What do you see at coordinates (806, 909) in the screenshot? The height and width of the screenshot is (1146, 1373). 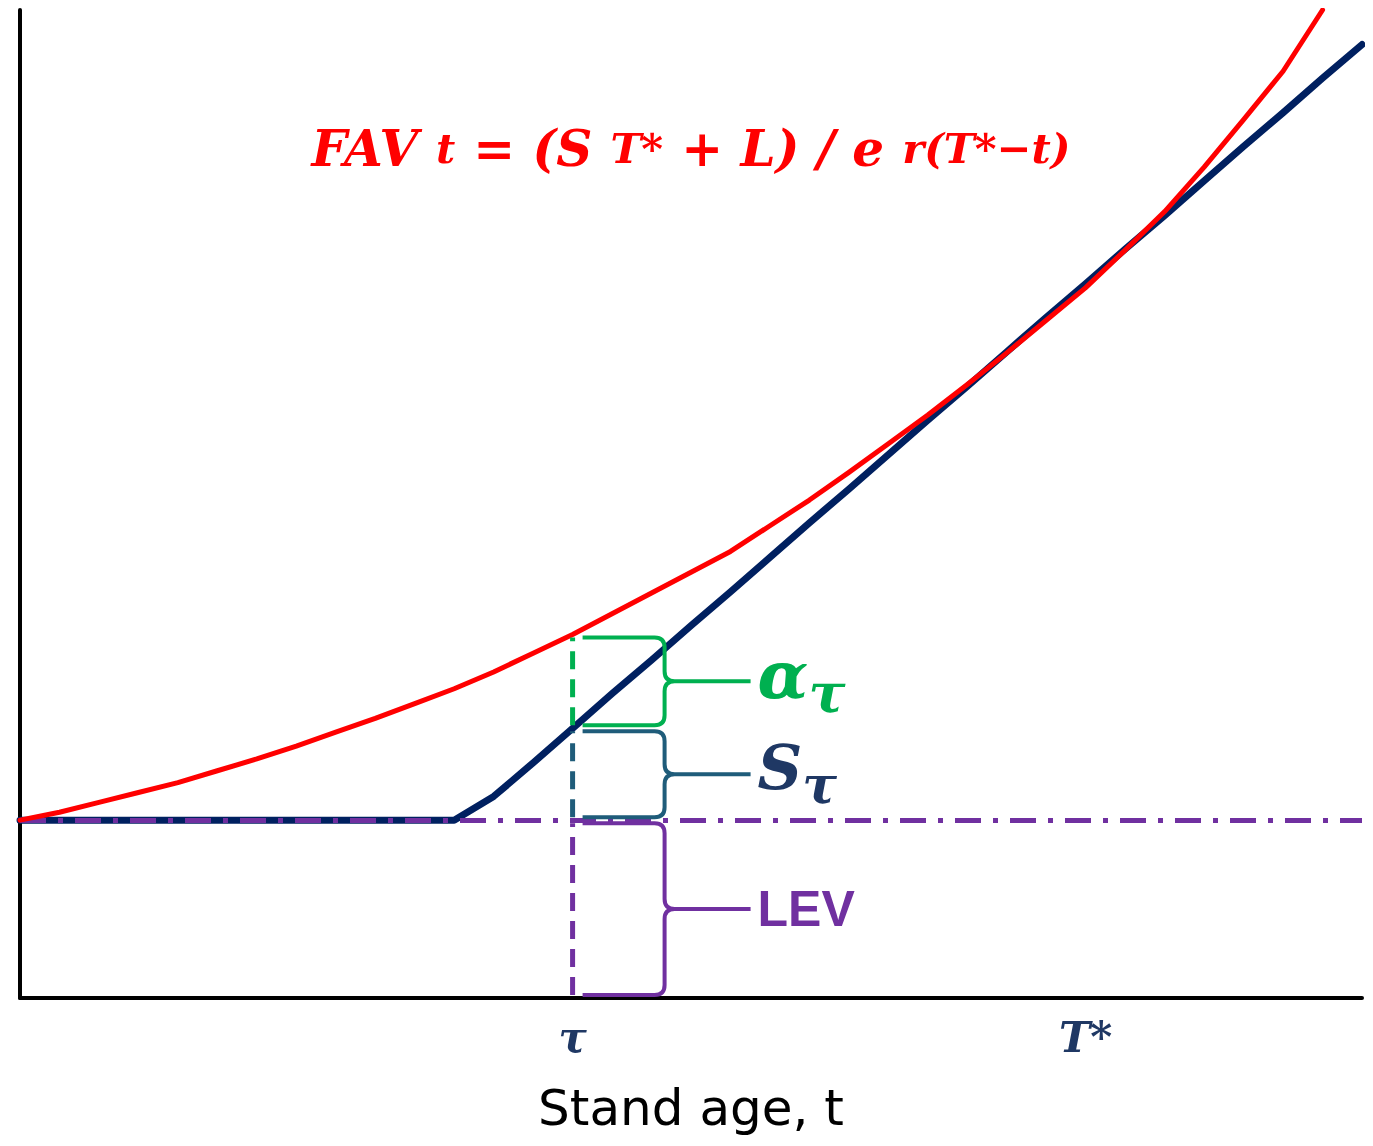 I see `annotation: LEV` at bounding box center [806, 909].